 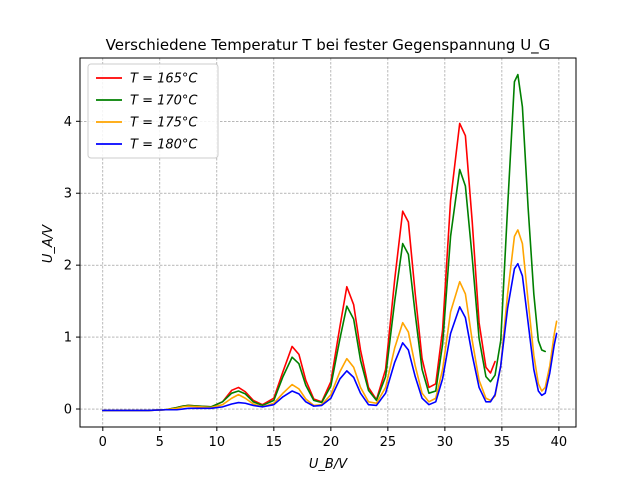 I want to click on legend-entry: T = 165°C, so click(x=164, y=79).